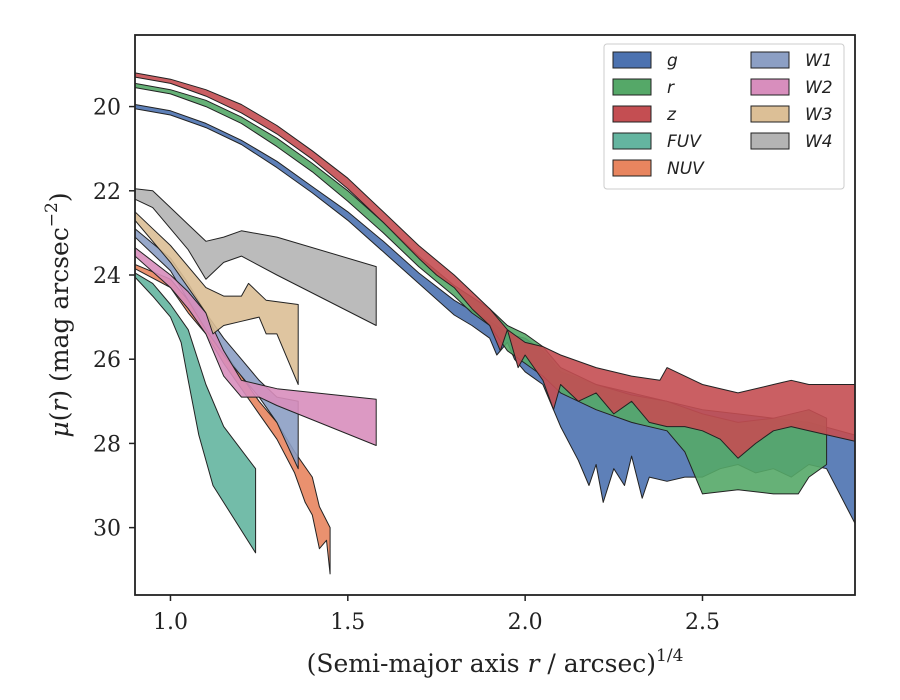 Image resolution: width=900 pixels, height=700 pixels. What do you see at coordinates (770, 114) in the screenshot?
I see `legend-swatch-w3` at bounding box center [770, 114].